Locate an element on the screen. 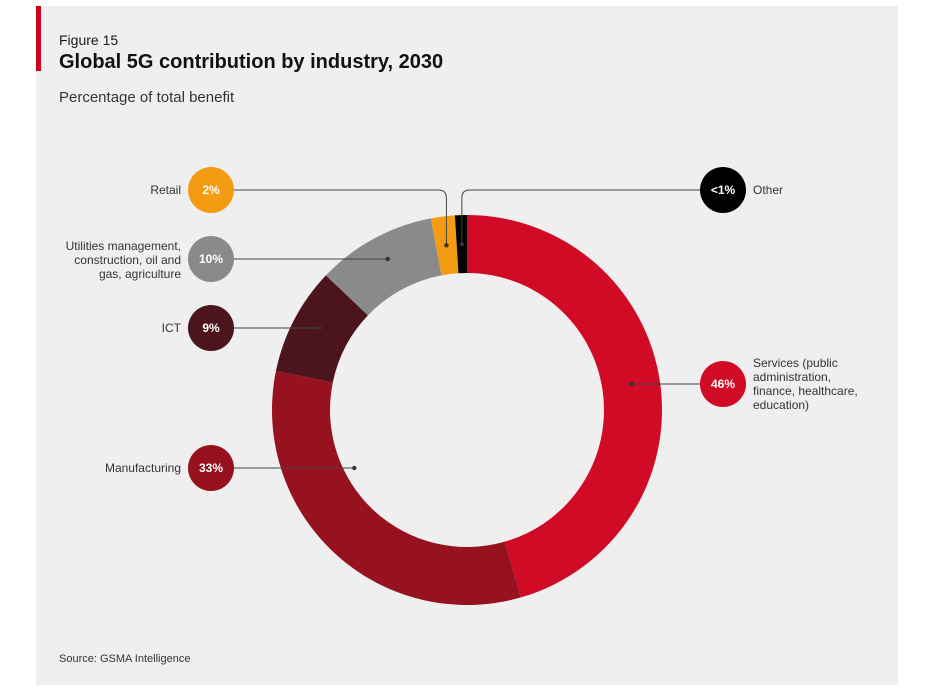  value-label-retail: 2% is located at coordinates (211, 190).